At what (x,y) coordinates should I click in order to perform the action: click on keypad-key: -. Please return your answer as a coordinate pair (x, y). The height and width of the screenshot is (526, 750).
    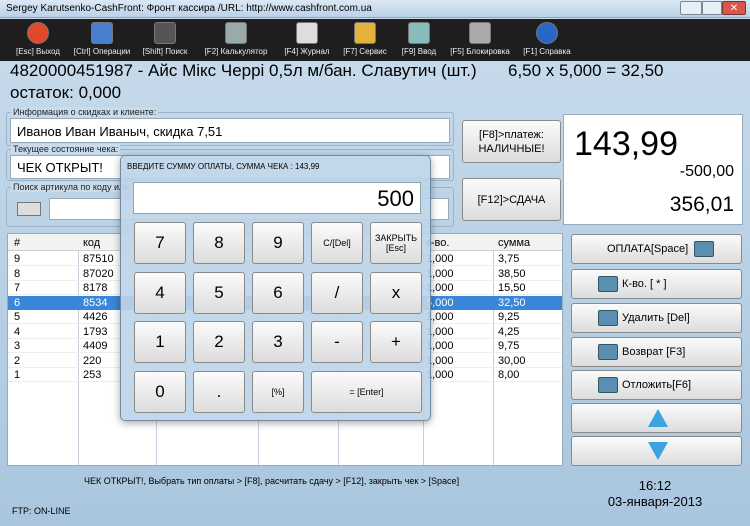
    Looking at the image, I should click on (337, 342).